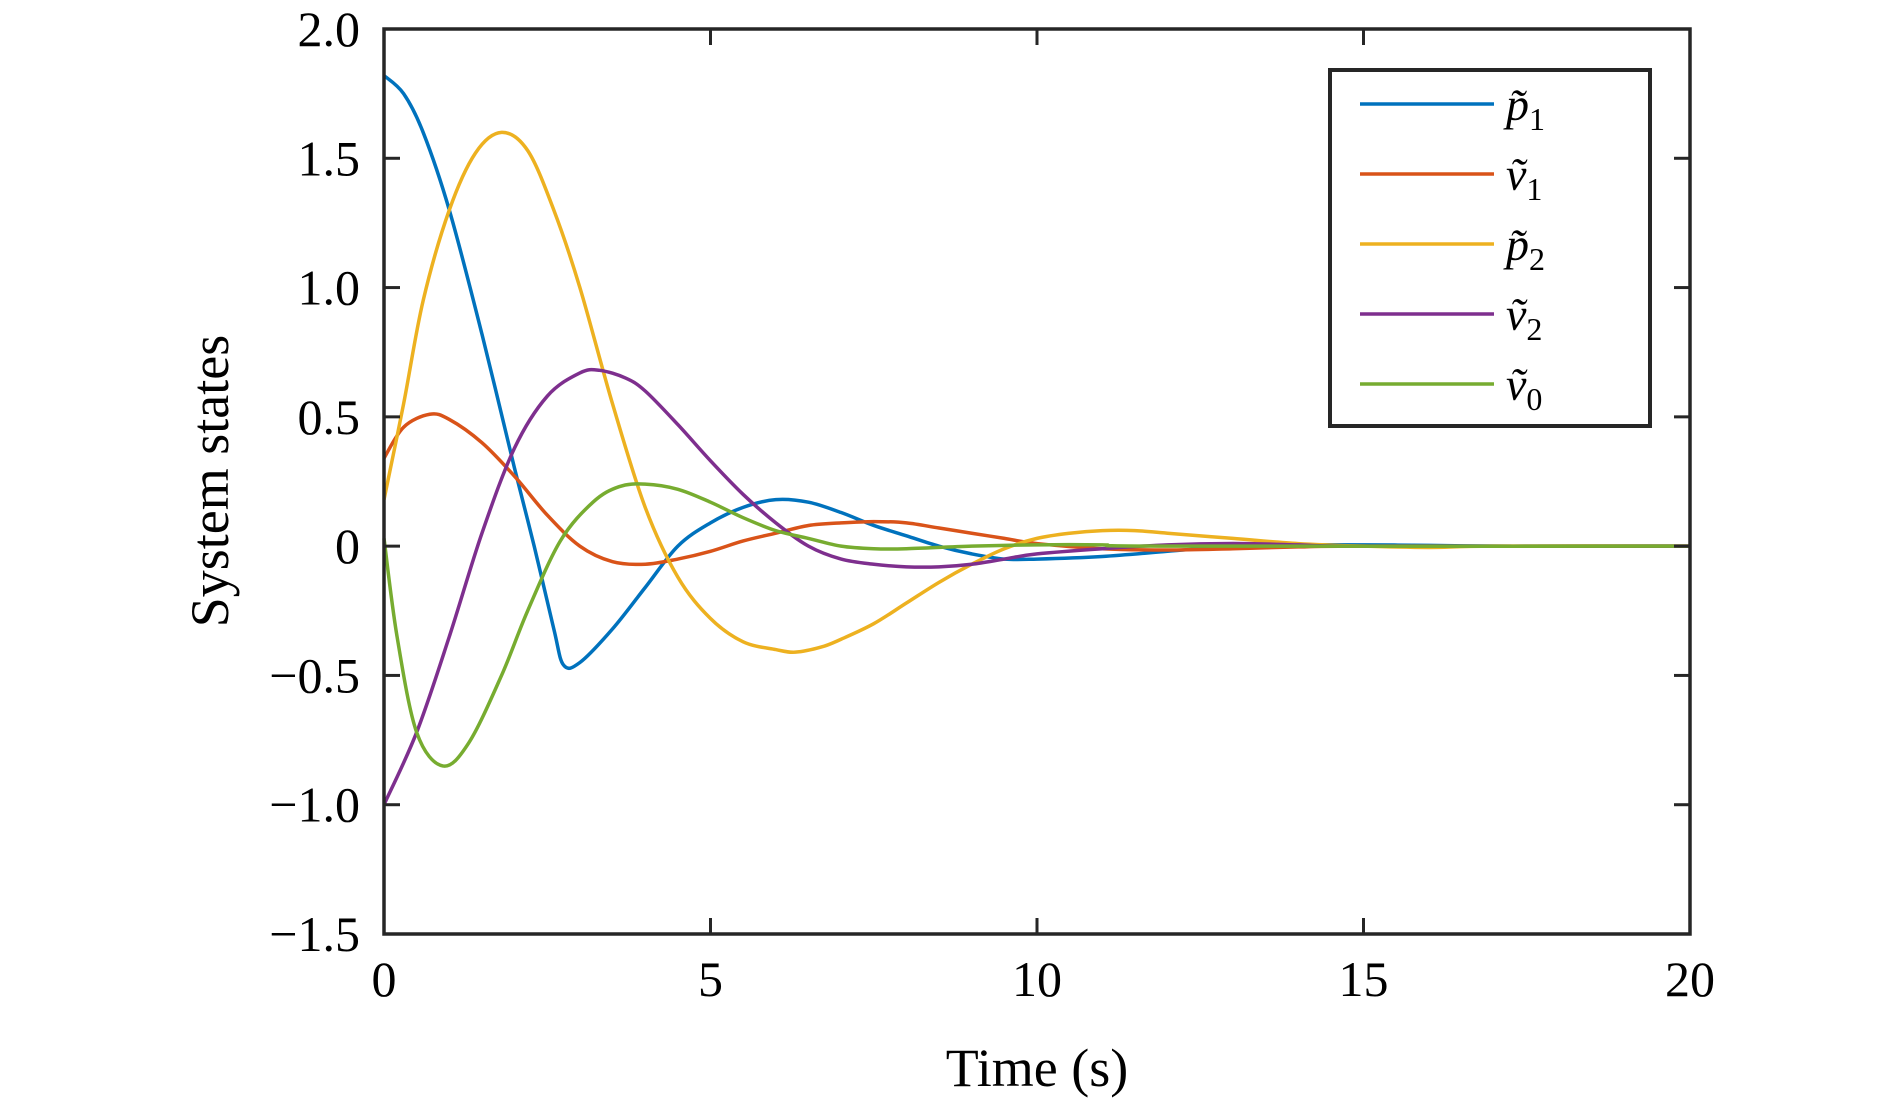 The image size is (1890, 1102). I want to click on legend-item: p̃2, so click(1452, 248).